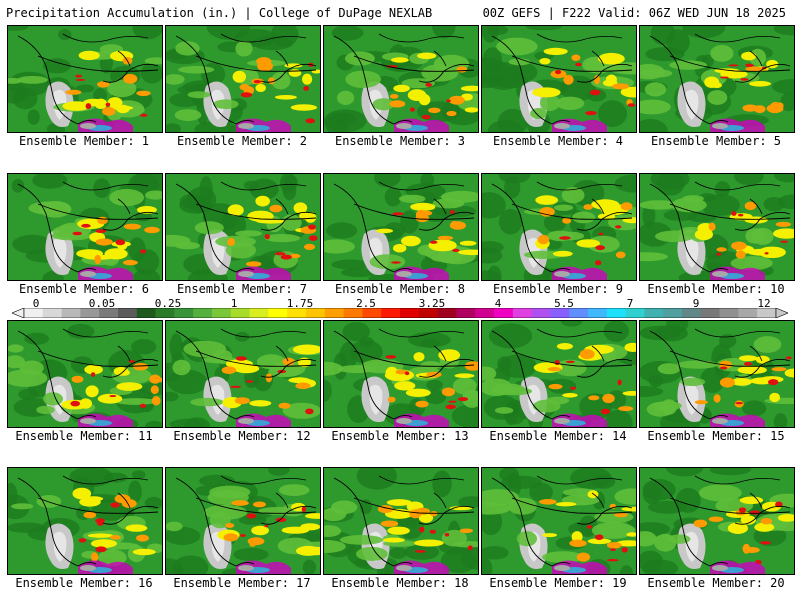 The image size is (800, 600). I want to click on ensemble-member-label: Ensemble Member: 5, so click(716, 141).